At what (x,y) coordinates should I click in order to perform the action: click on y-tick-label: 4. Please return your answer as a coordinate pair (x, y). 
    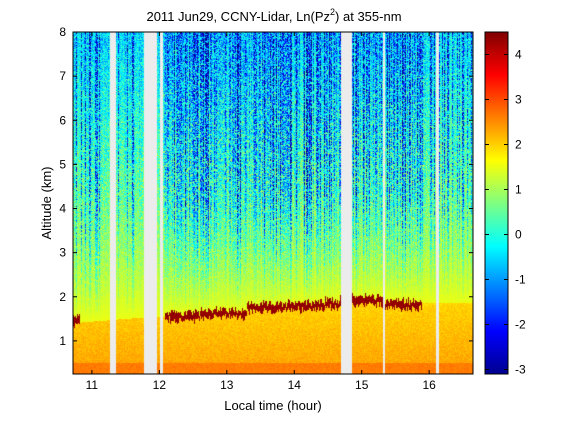
    Looking at the image, I should click on (62, 209).